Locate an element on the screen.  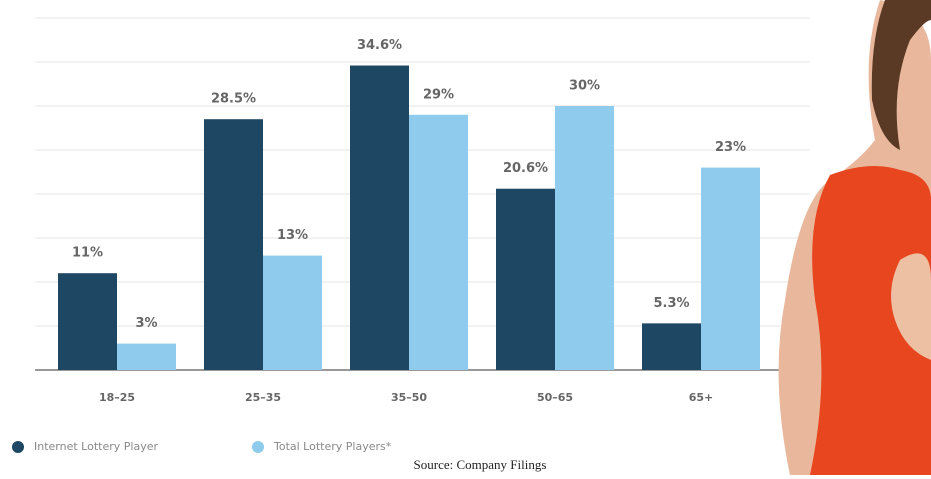
x-tick-label: 35–50 is located at coordinates (409, 397).